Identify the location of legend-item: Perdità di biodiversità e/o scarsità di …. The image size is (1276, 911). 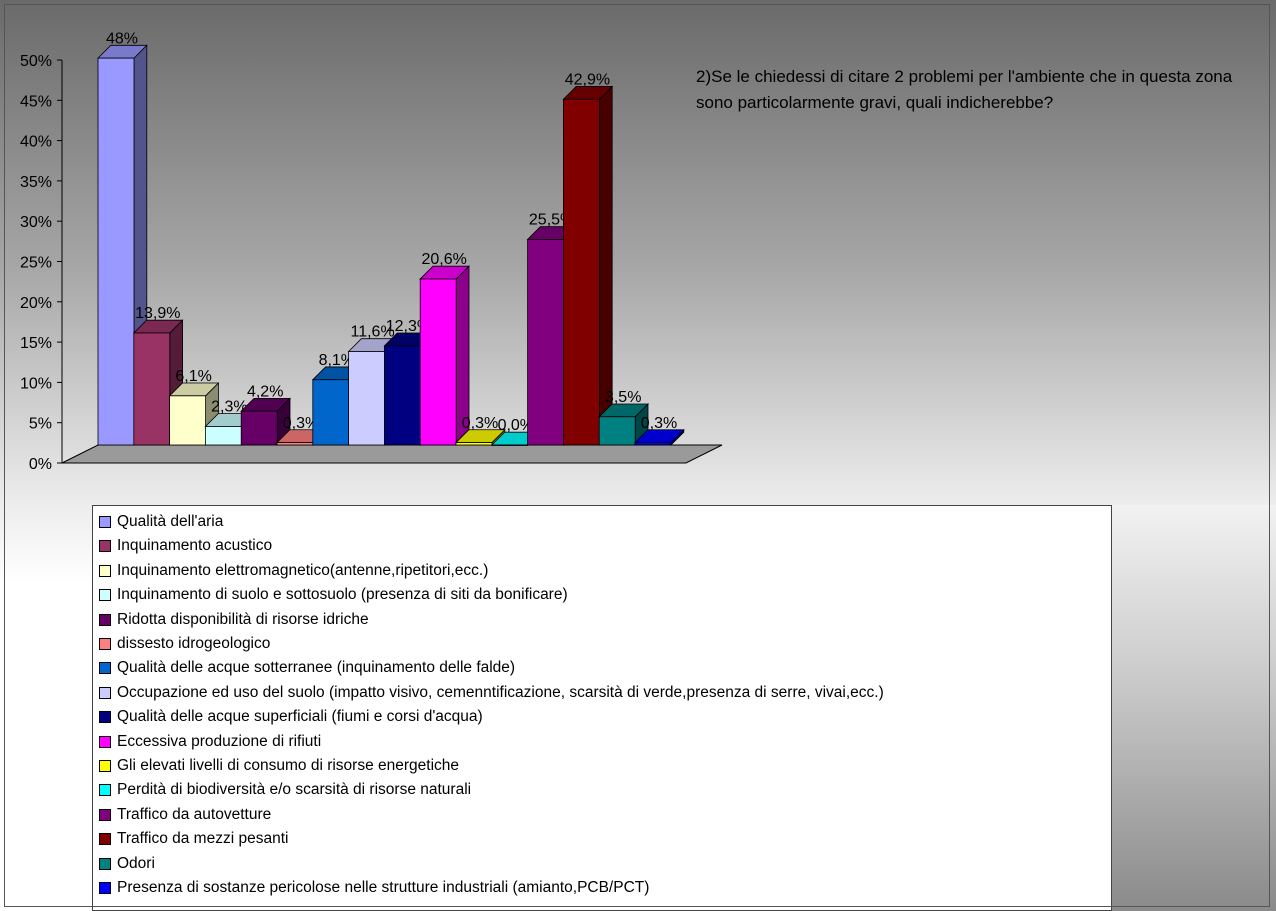
(285, 790).